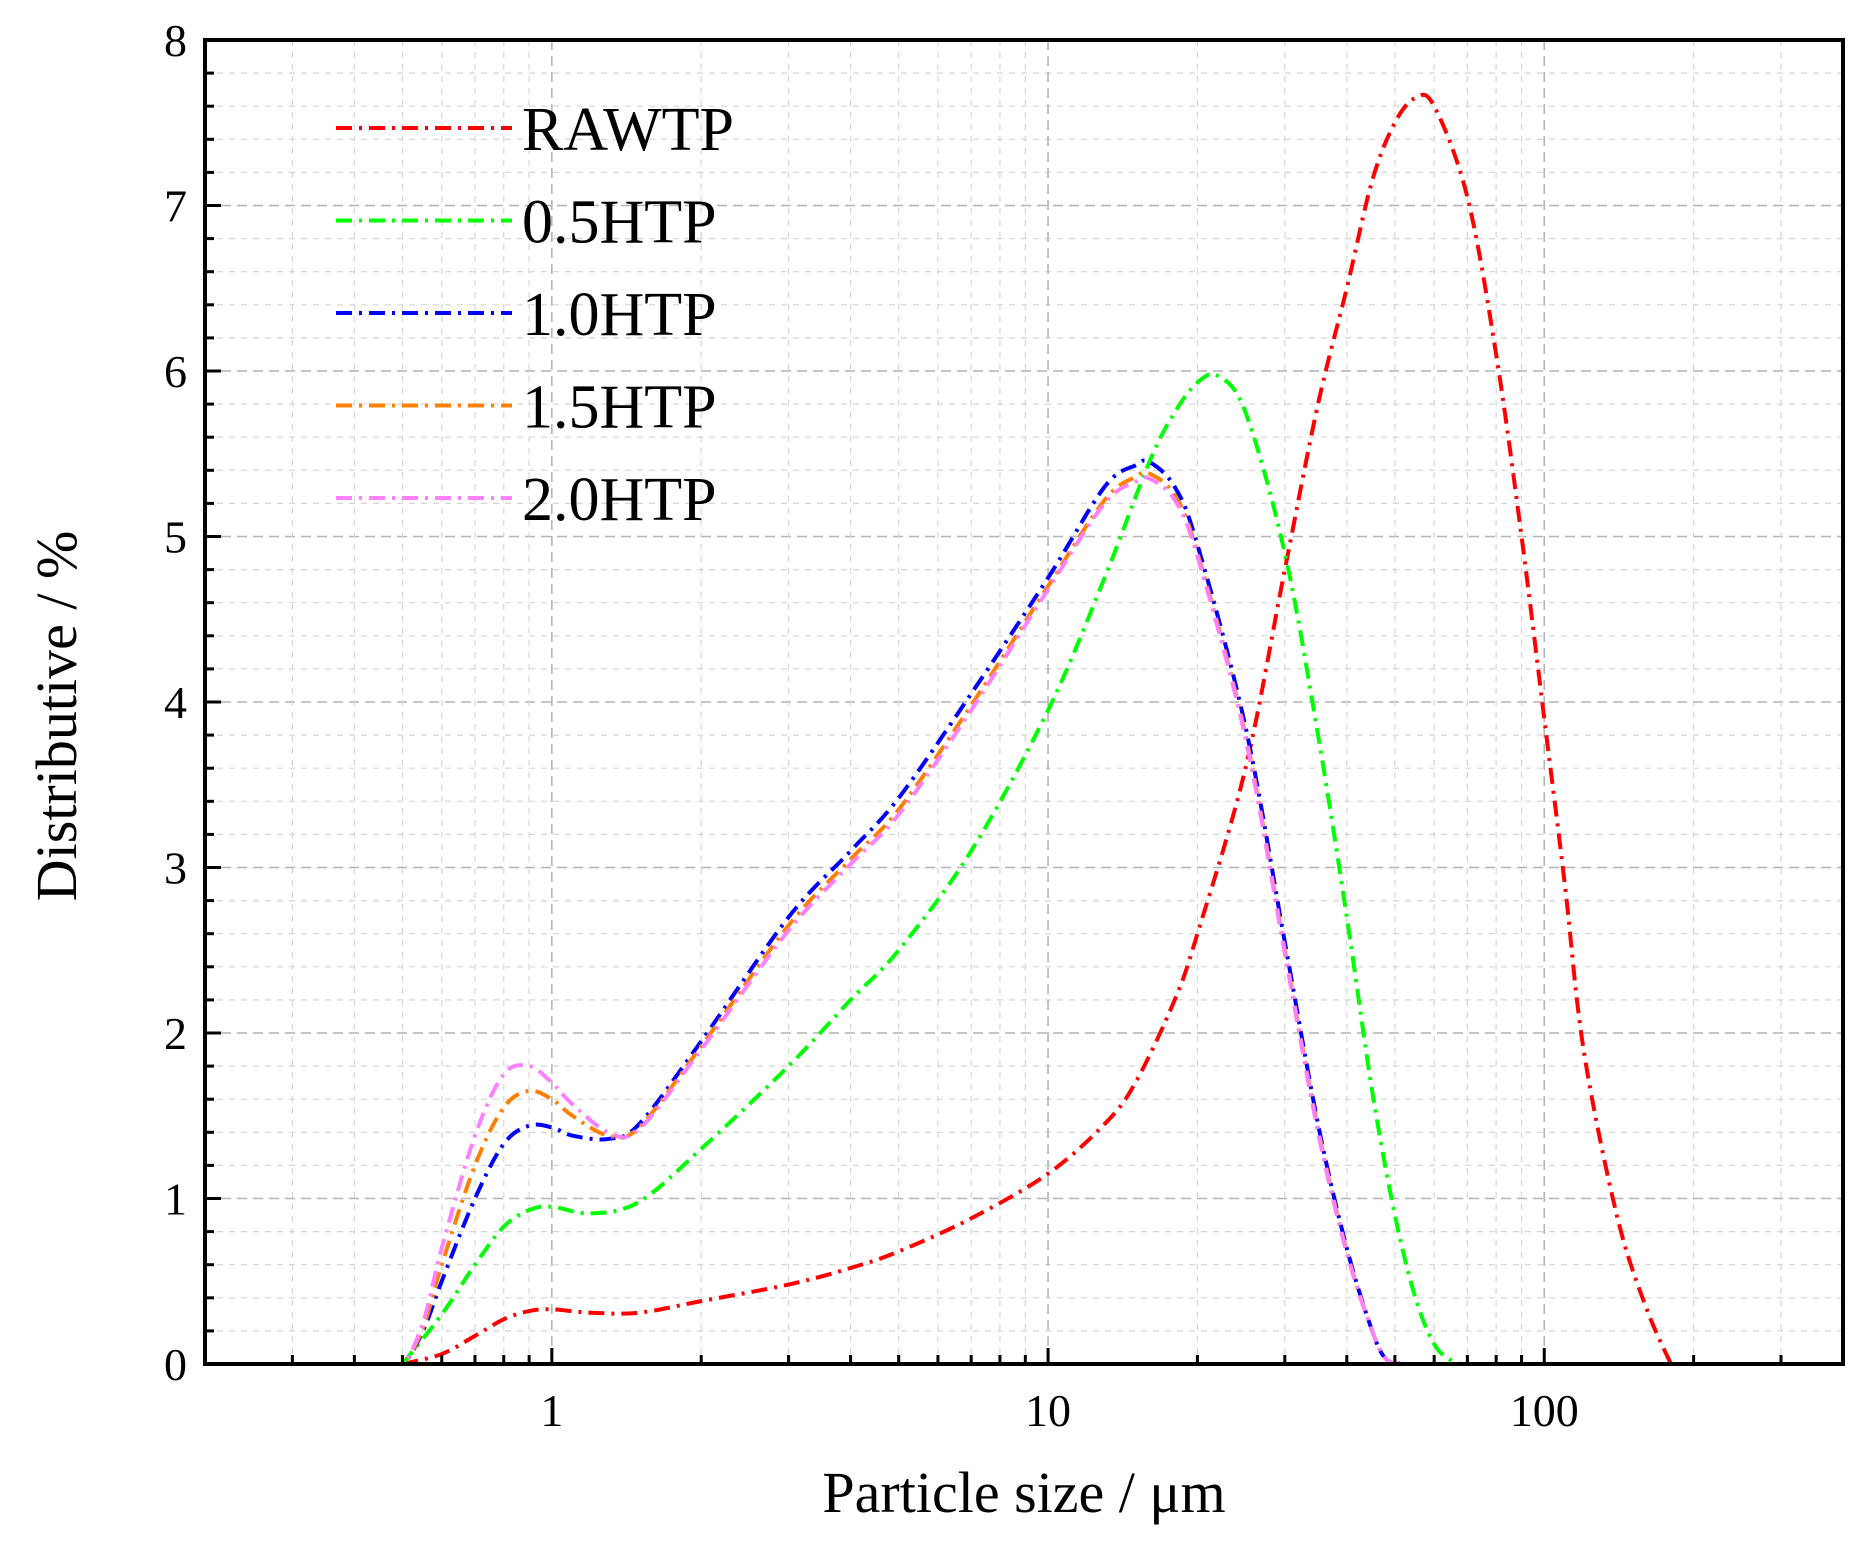 Image resolution: width=1858 pixels, height=1560 pixels. Describe the element at coordinates (1544, 1410) in the screenshot. I see `x-tick-label: 100` at that location.